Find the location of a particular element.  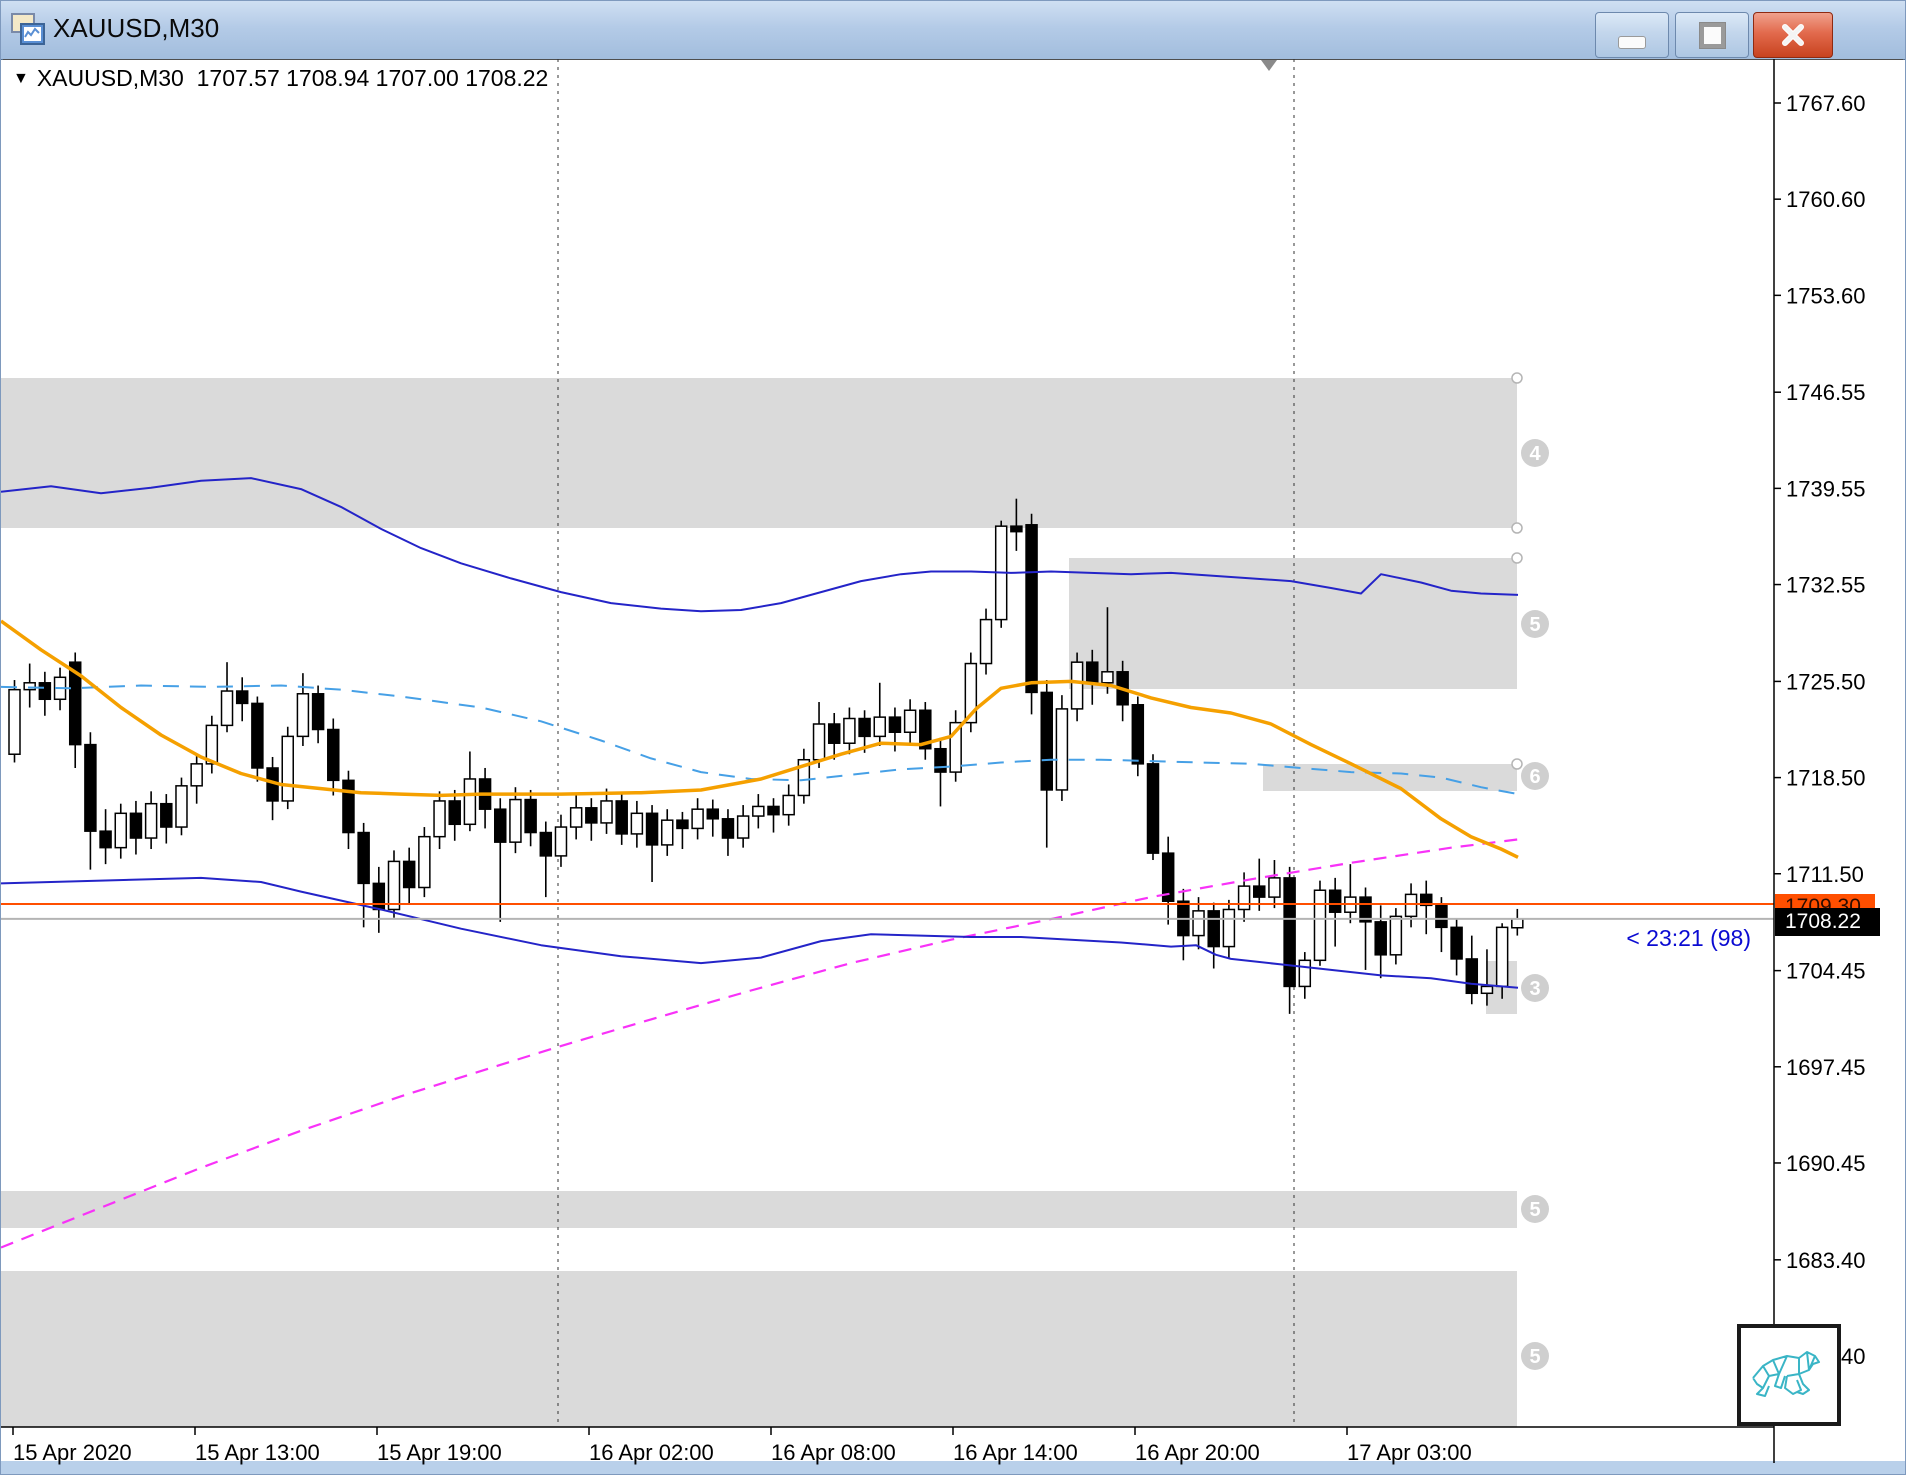

header-high: 1708.94 is located at coordinates (328, 78).